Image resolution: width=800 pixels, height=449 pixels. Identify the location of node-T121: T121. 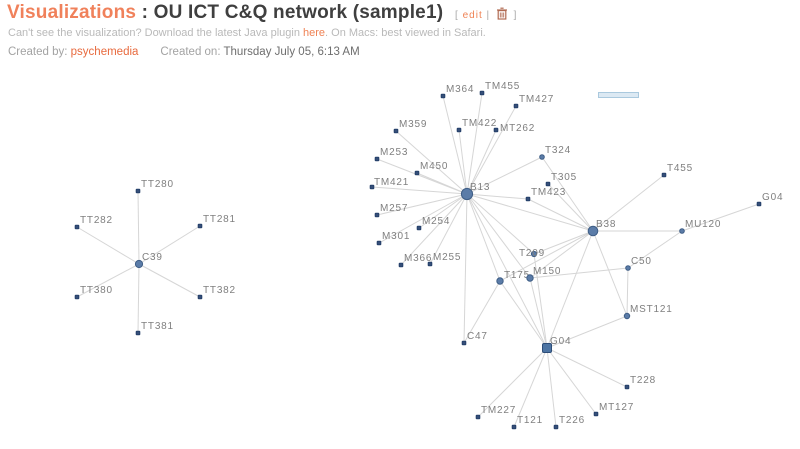
(527, 422).